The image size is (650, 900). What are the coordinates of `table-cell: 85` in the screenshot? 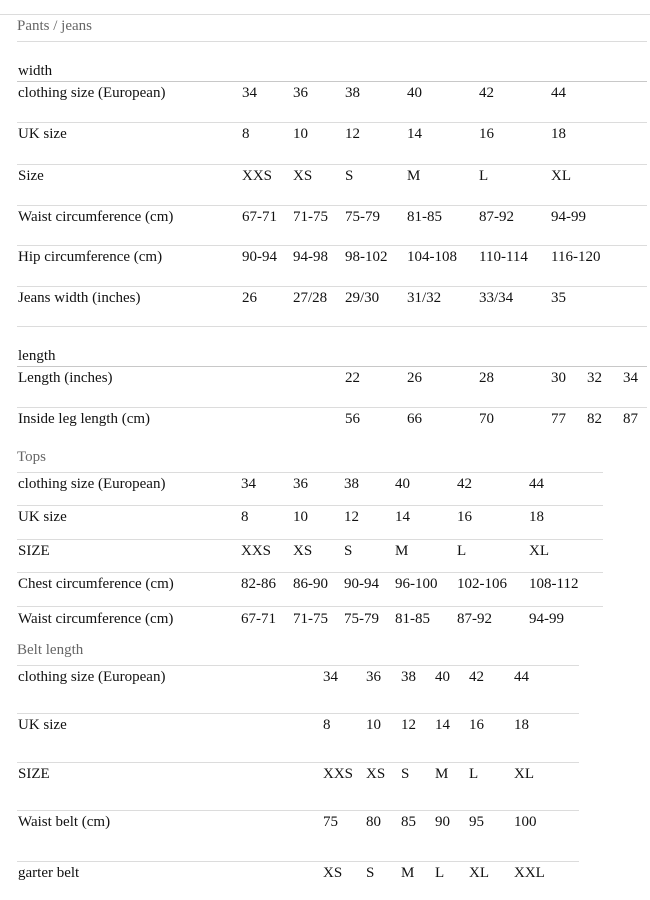 It's located at (408, 822).